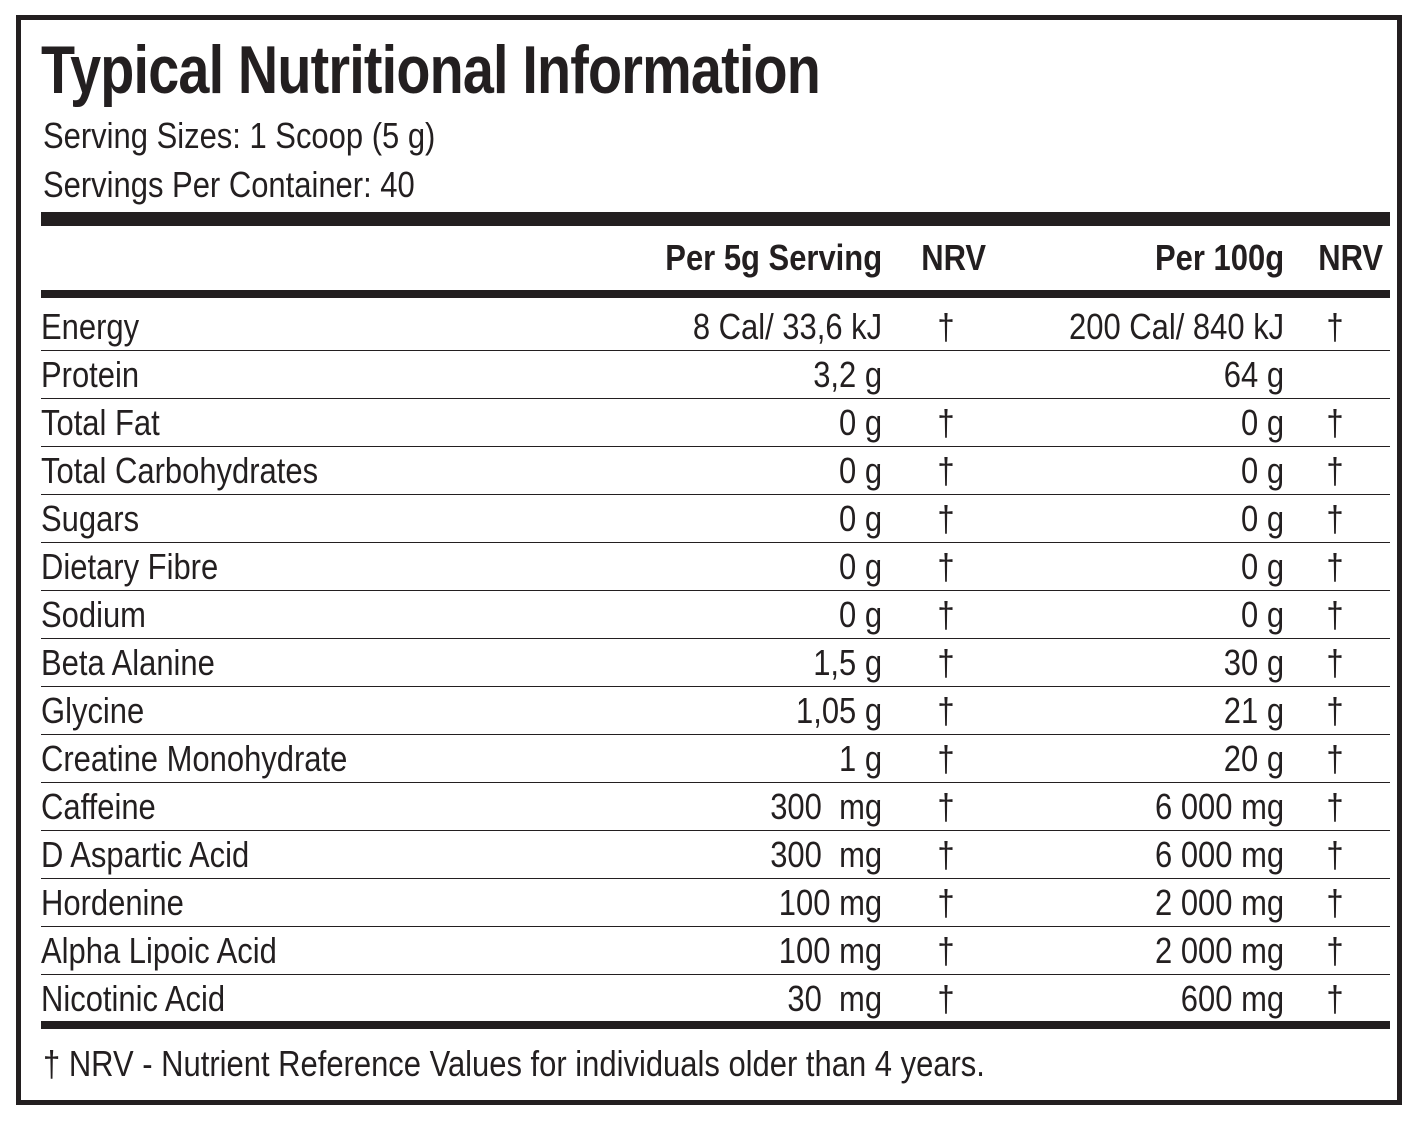 The height and width of the screenshot is (1122, 1423). Describe the element at coordinates (1351, 257) in the screenshot. I see `header-nrv-100g: NRV` at that location.